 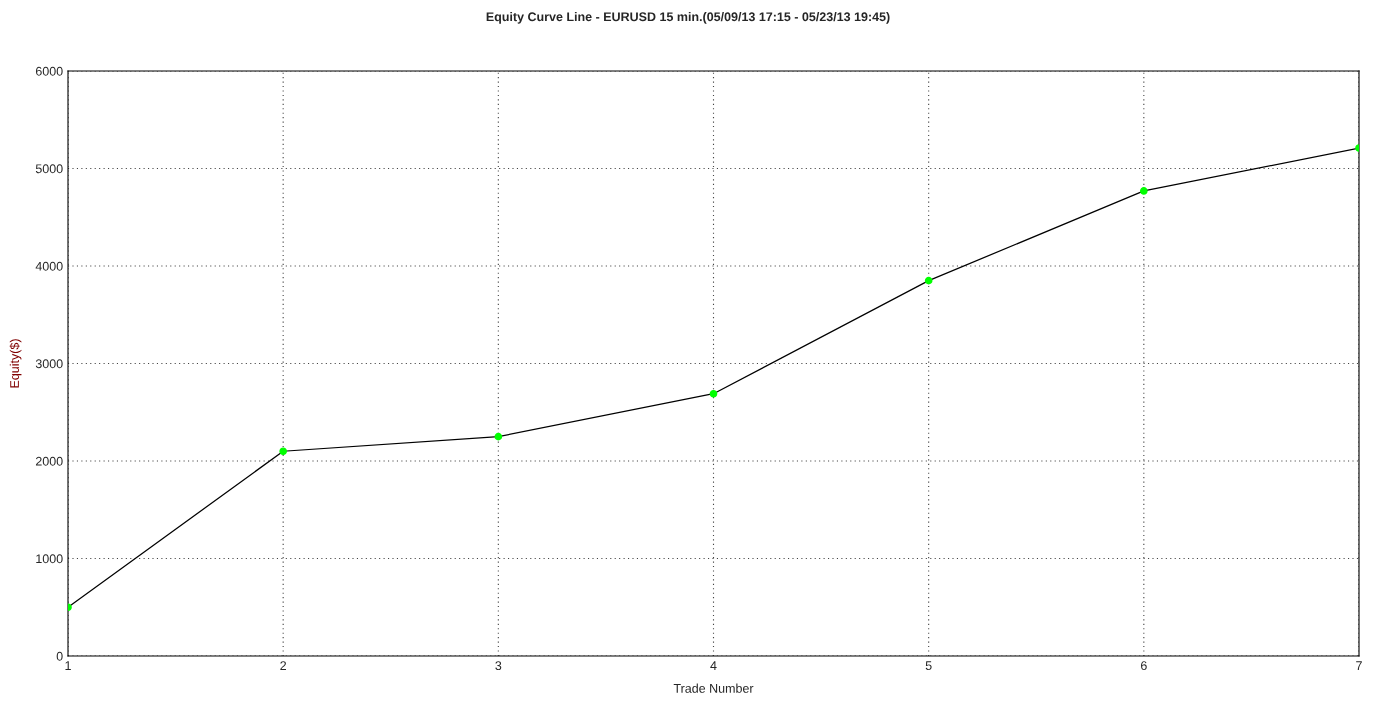 I want to click on y-axis-title: Equity($), so click(x=15, y=363).